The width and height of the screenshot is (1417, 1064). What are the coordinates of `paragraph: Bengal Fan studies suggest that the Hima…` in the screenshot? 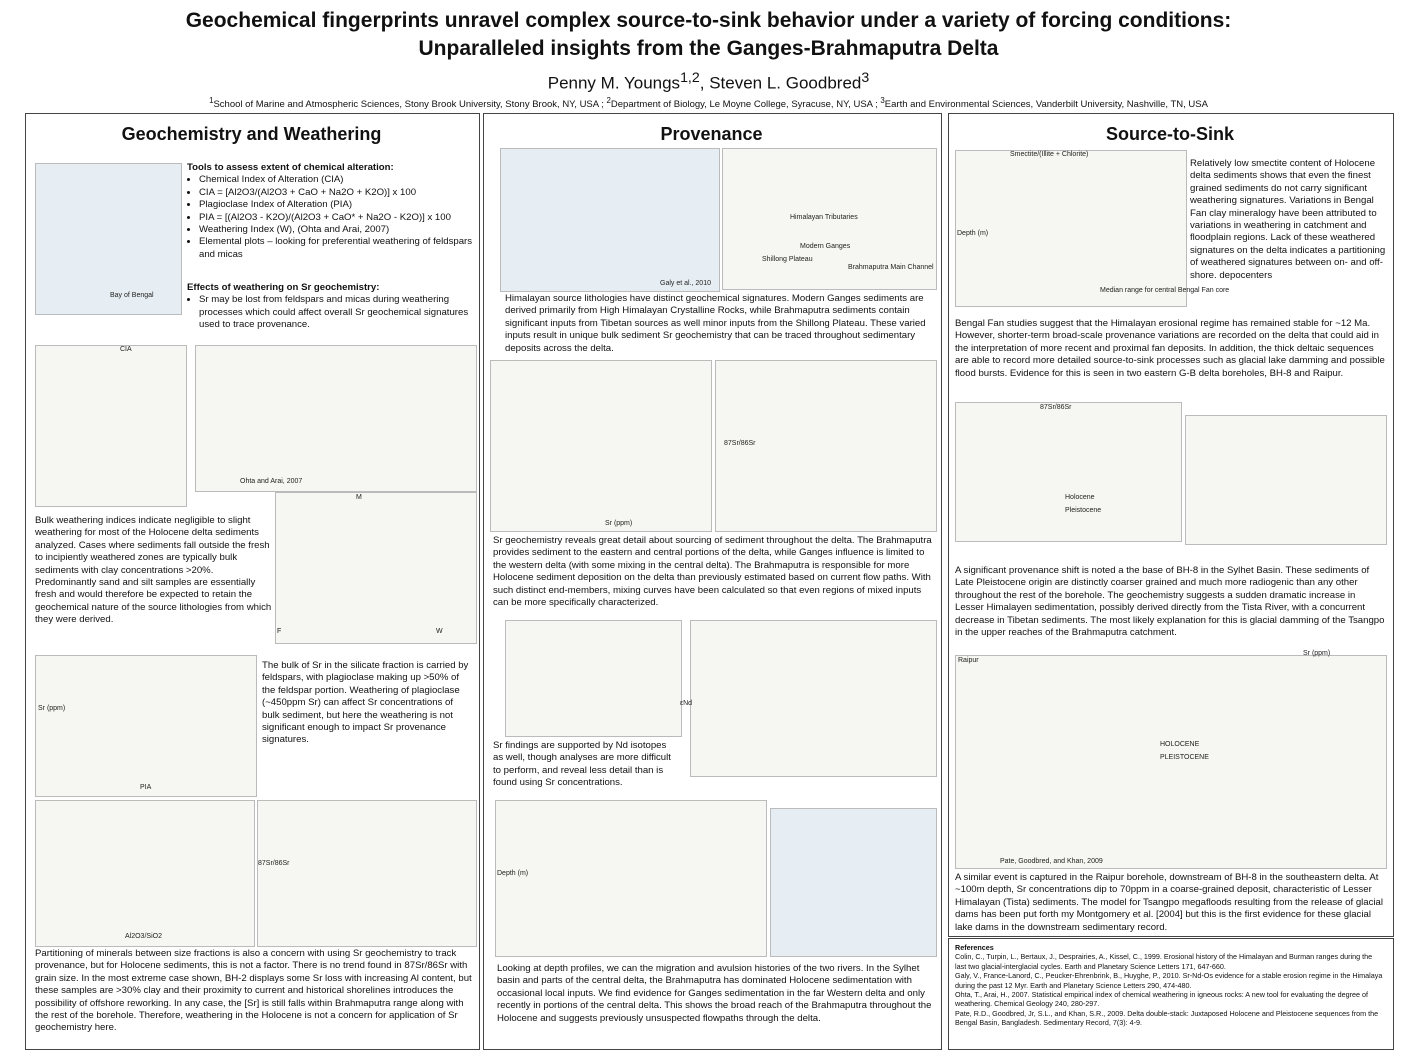 It's located at (1170, 348).